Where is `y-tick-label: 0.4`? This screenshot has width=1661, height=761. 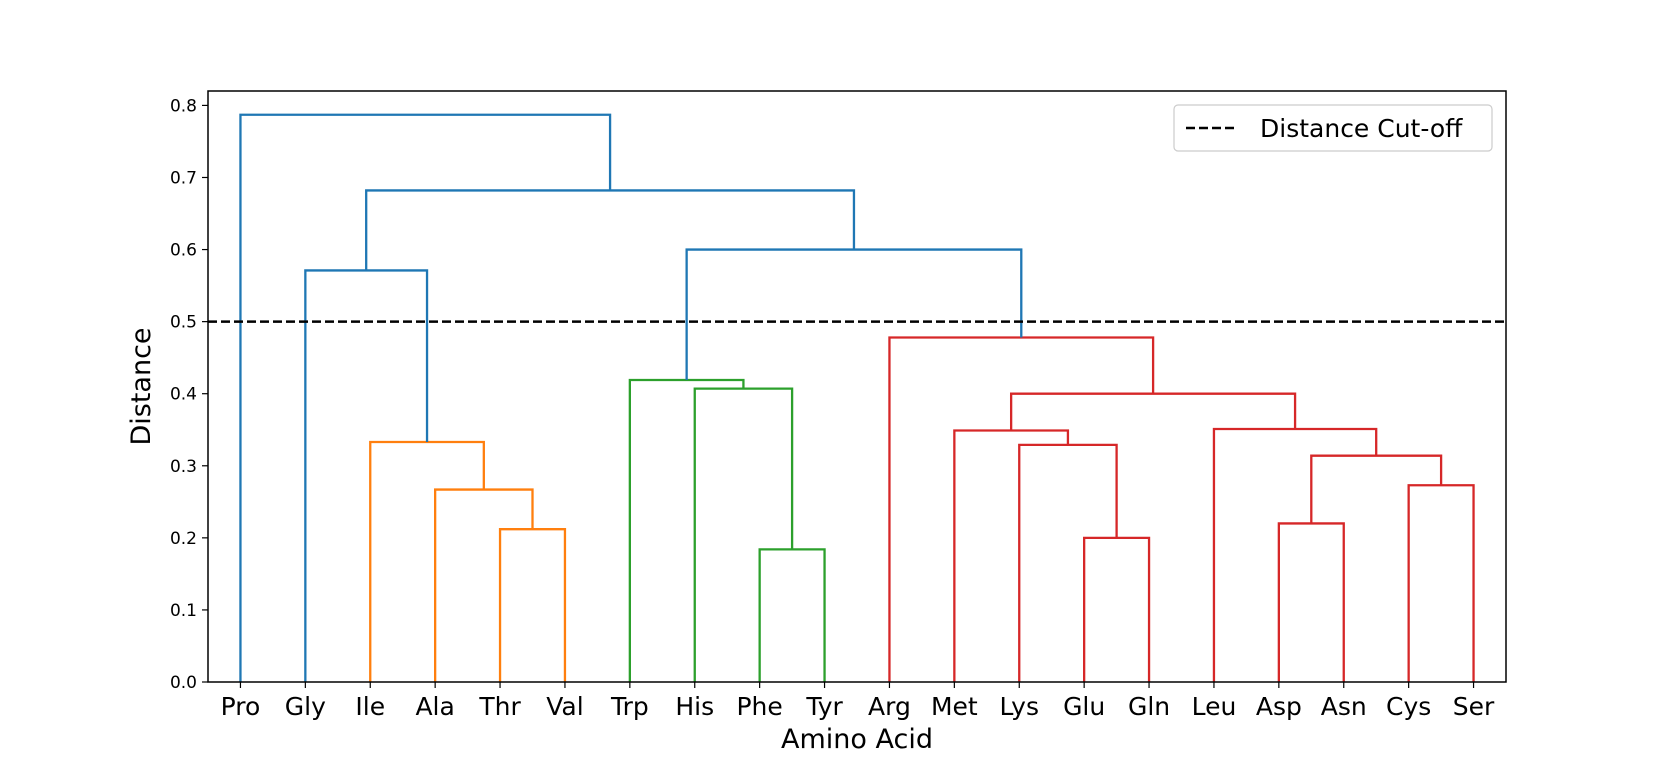 y-tick-label: 0.4 is located at coordinates (183, 395).